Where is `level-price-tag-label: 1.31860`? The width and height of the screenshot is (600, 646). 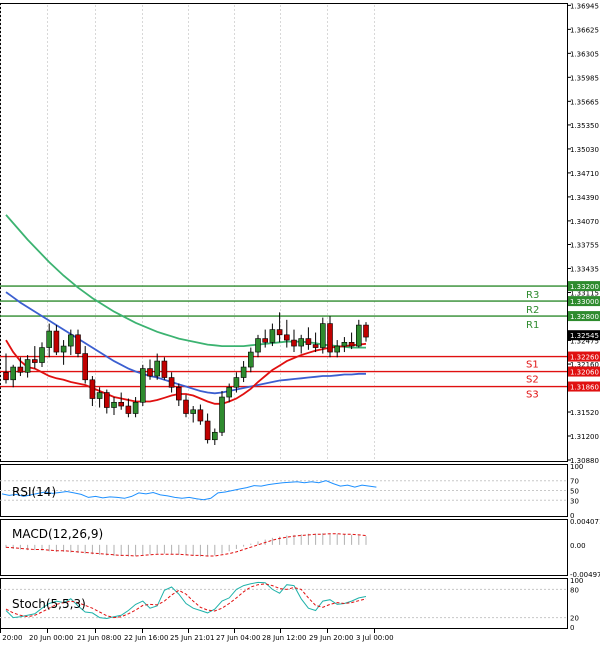 level-price-tag-label: 1.31860 is located at coordinates (584, 388).